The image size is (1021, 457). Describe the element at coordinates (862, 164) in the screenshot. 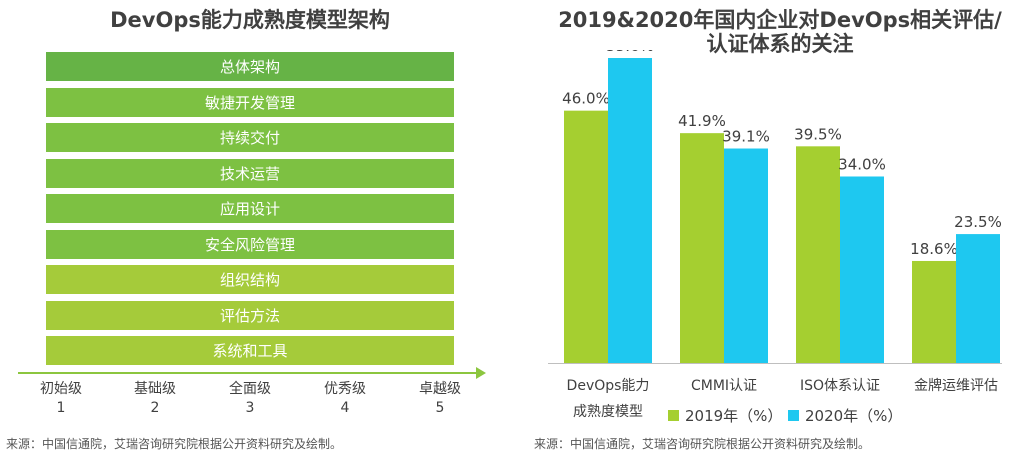

I see `data-label-2020-2: 34.0%` at that location.